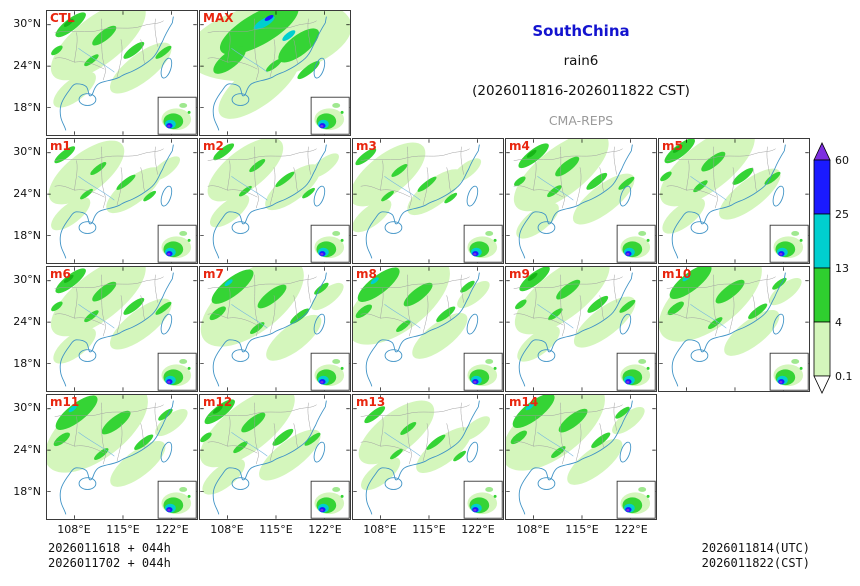 The height and width of the screenshot is (586, 860). I want to click on panel-m5: m5, so click(734, 201).